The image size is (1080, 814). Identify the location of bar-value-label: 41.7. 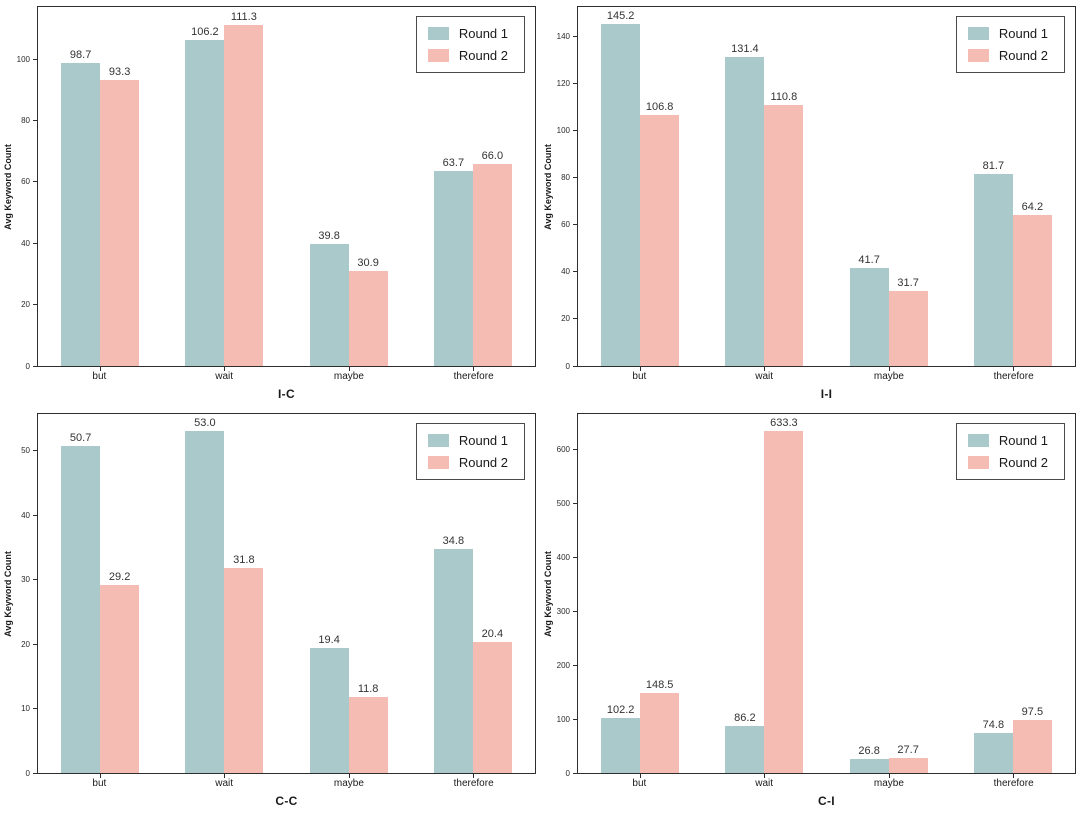
(869, 259).